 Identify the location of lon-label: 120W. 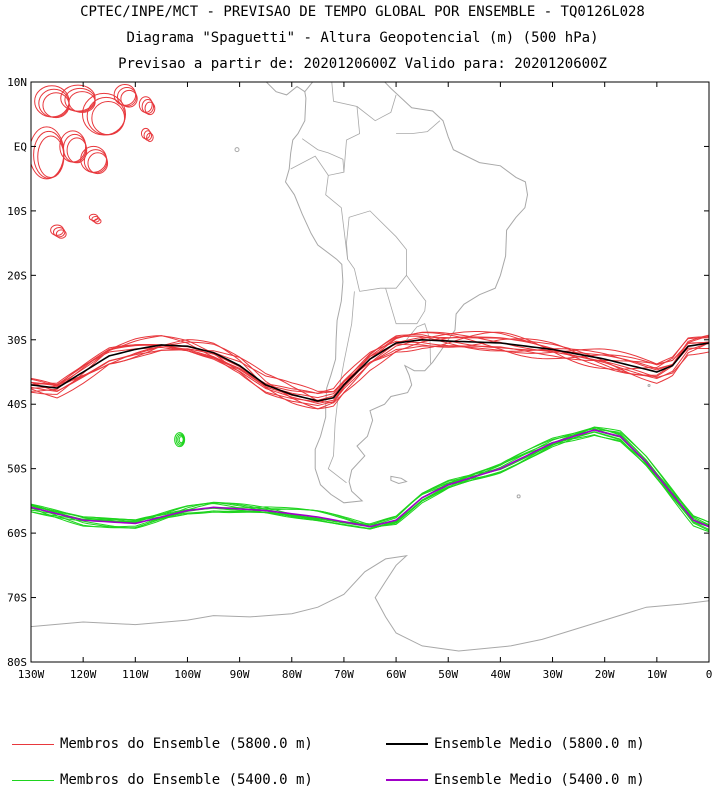
(83, 674).